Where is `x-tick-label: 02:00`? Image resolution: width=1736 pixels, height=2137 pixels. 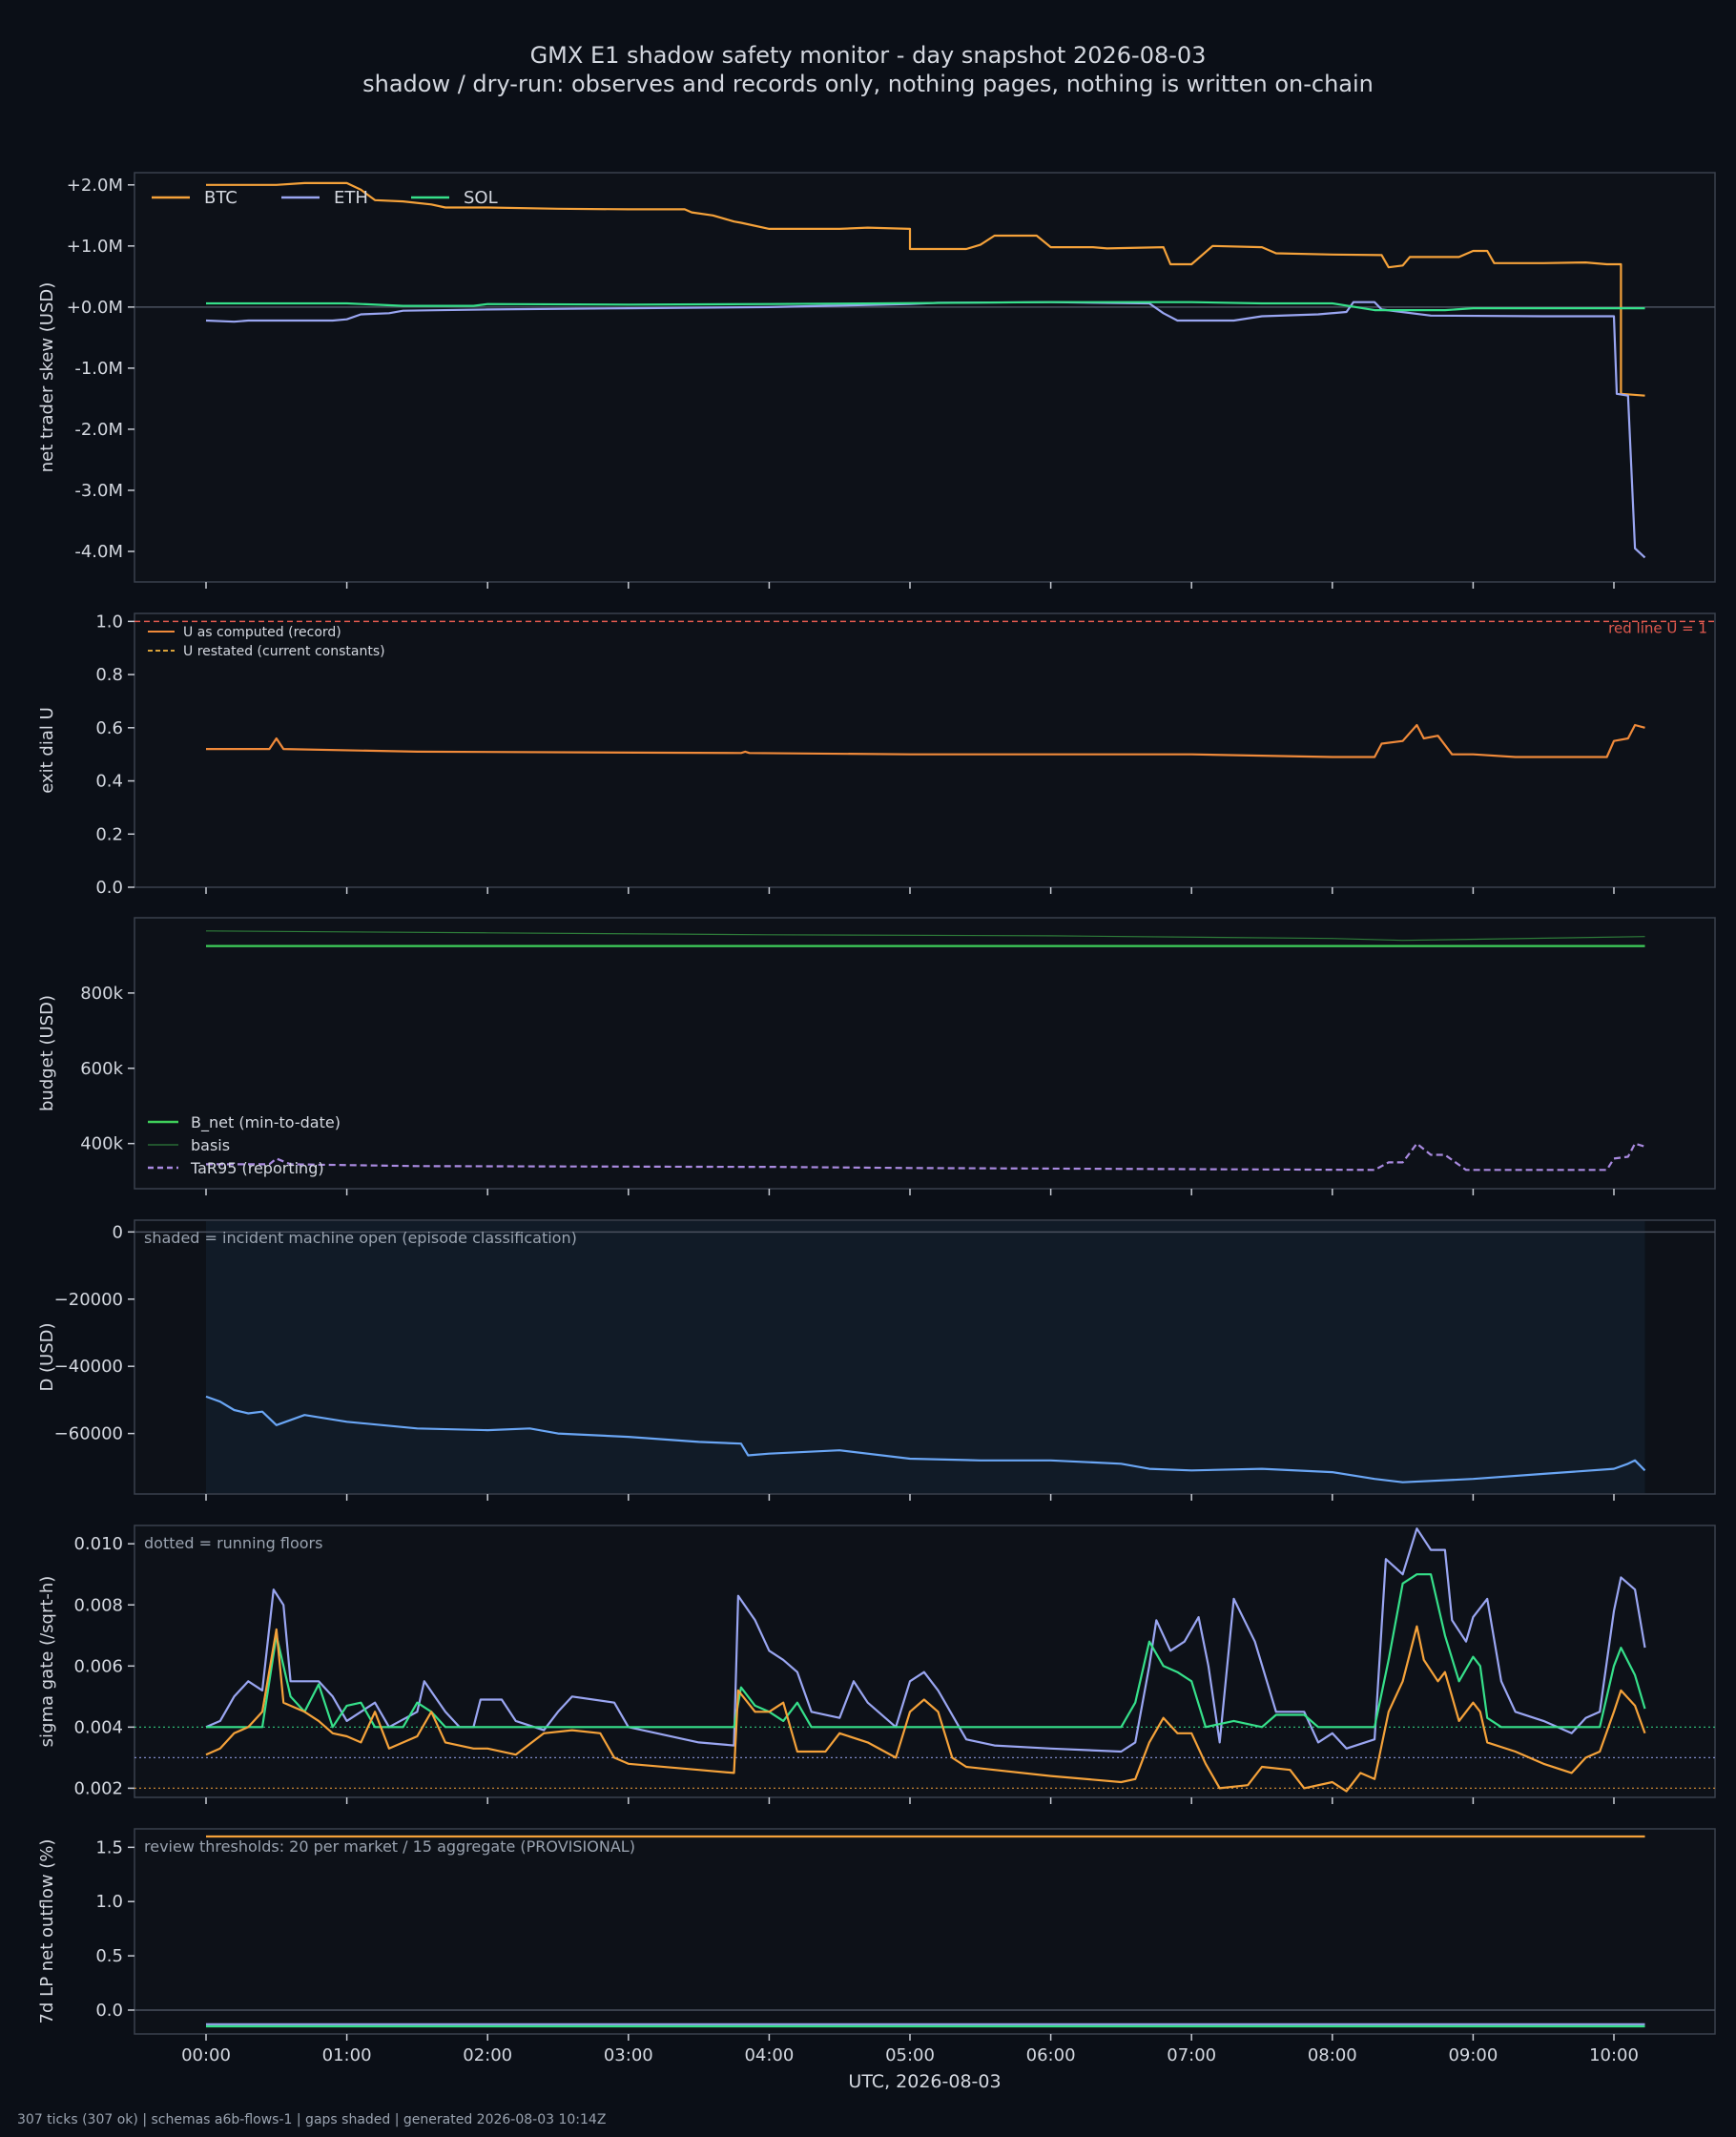 x-tick-label: 02:00 is located at coordinates (487, 2055).